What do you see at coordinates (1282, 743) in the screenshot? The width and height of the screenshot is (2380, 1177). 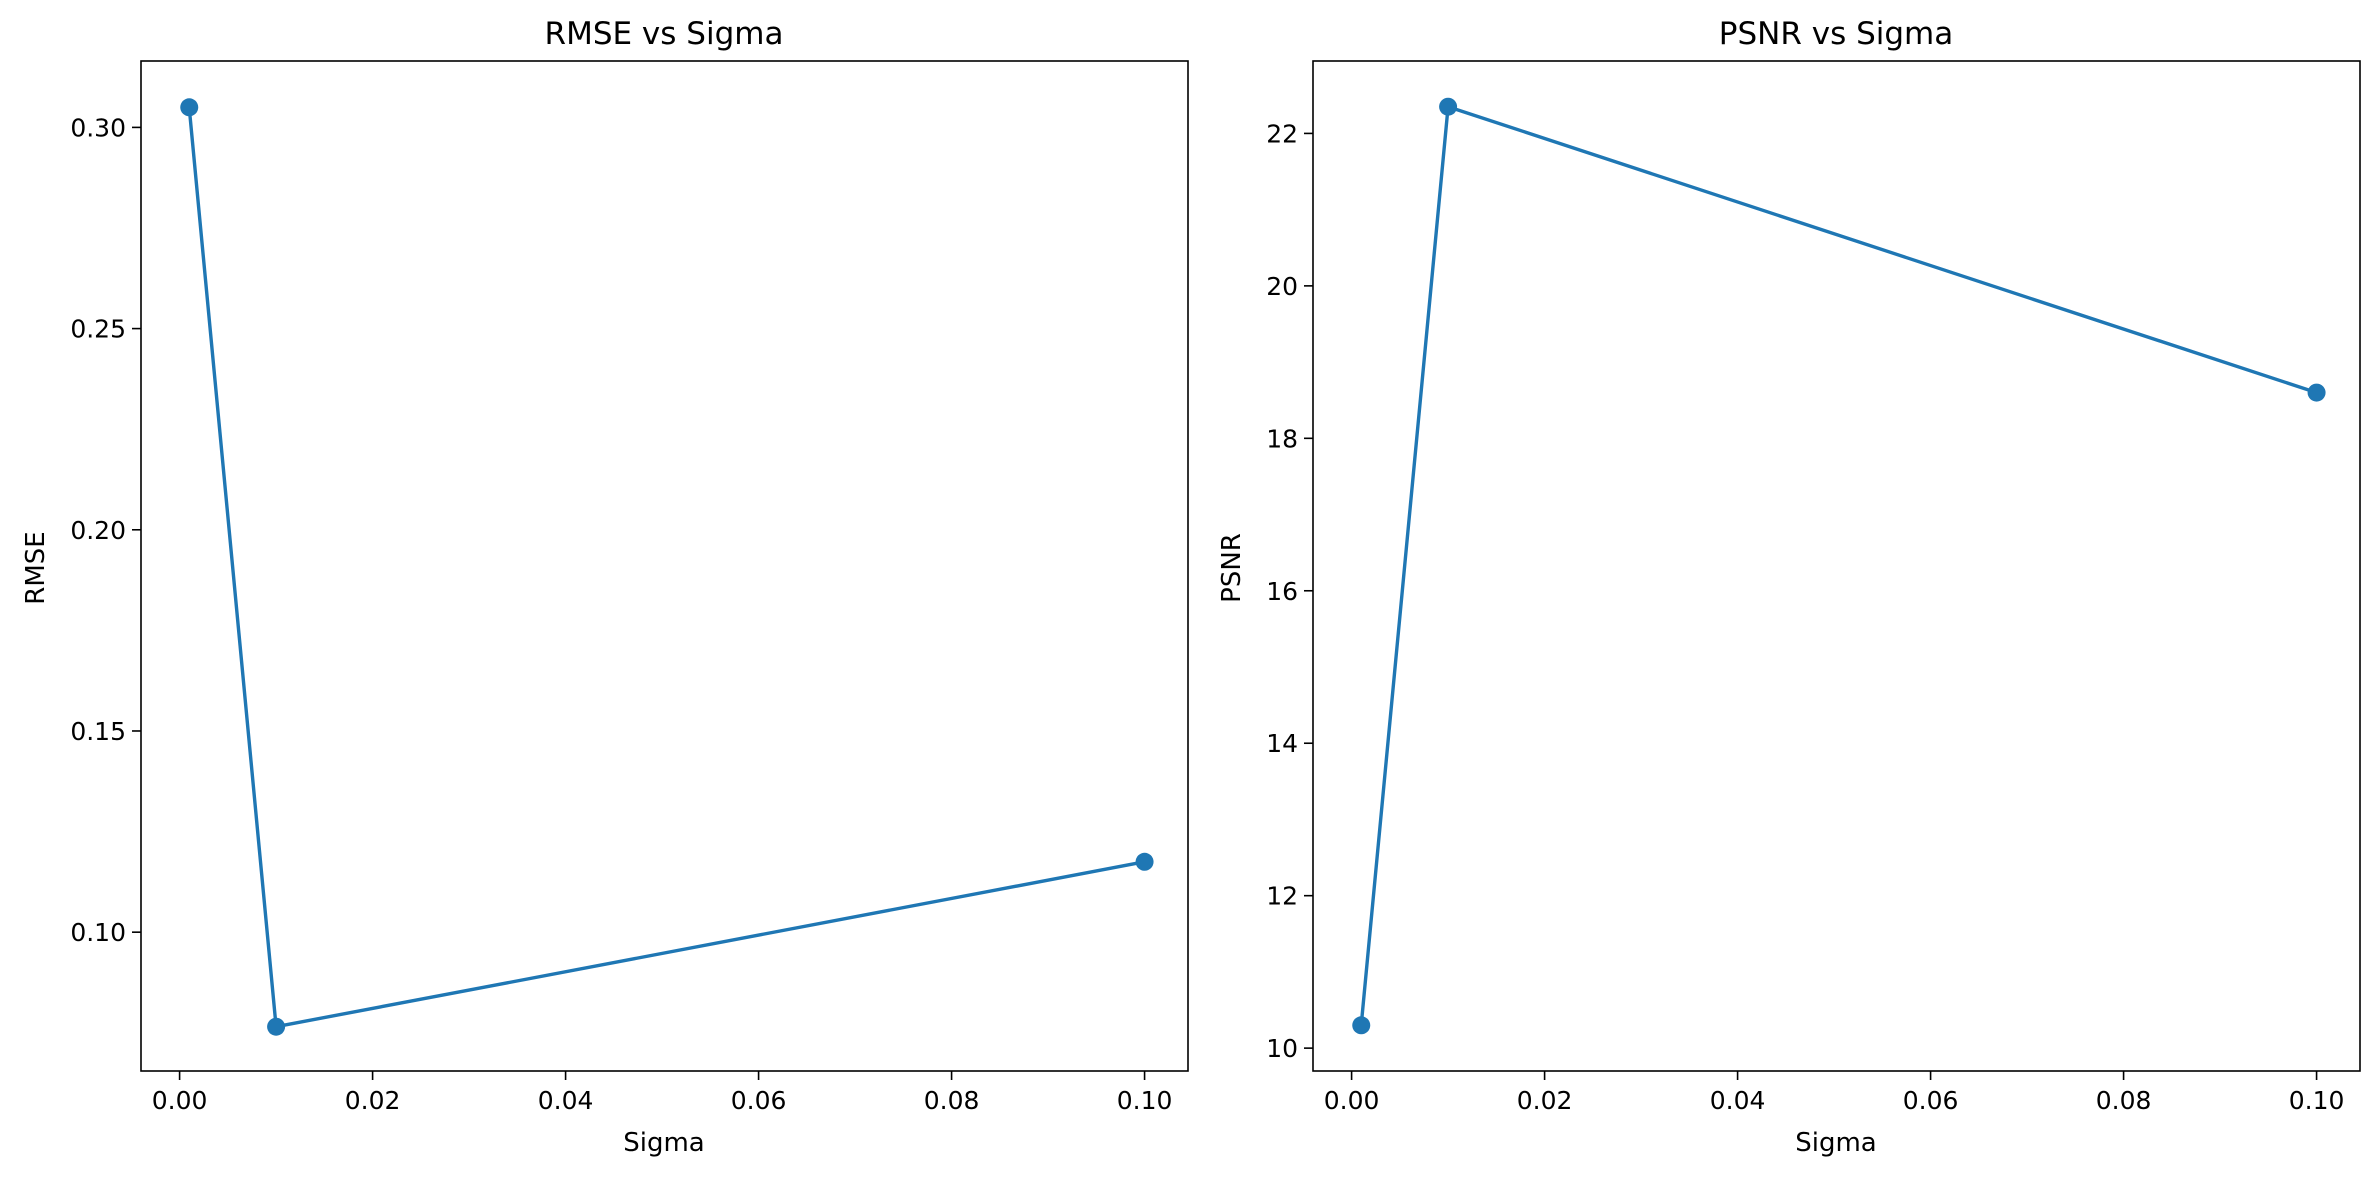 I see `y-tick-label: 14` at bounding box center [1282, 743].